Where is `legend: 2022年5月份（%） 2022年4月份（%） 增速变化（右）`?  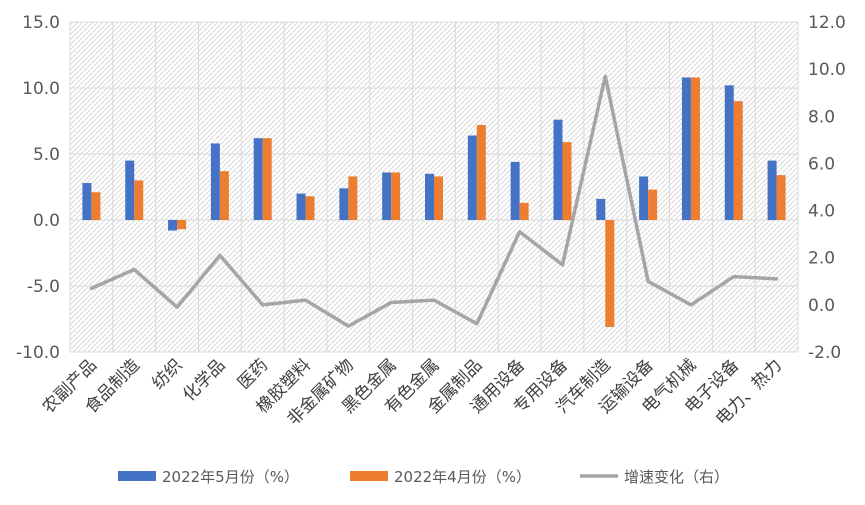 legend: 2022年5月份（%） 2022年4月份（%） 增速变化（右） is located at coordinates (423, 477).